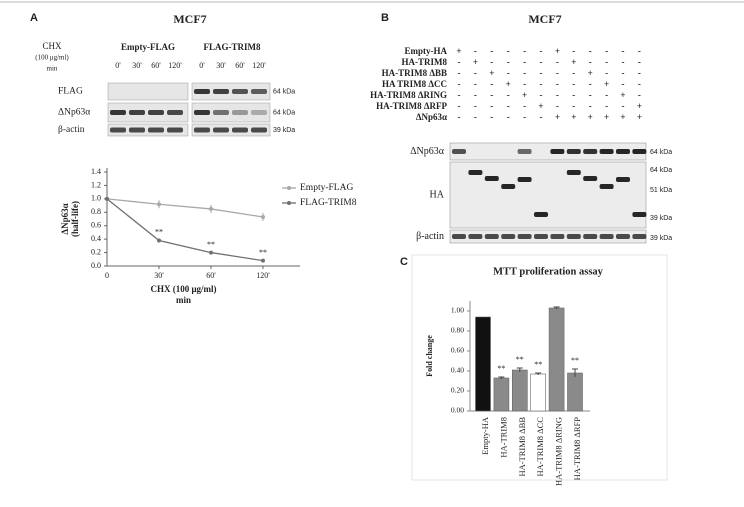 This screenshot has width=744, height=507. I want to click on row-label: HA-TRIM8 ΔRFP, so click(411, 106).